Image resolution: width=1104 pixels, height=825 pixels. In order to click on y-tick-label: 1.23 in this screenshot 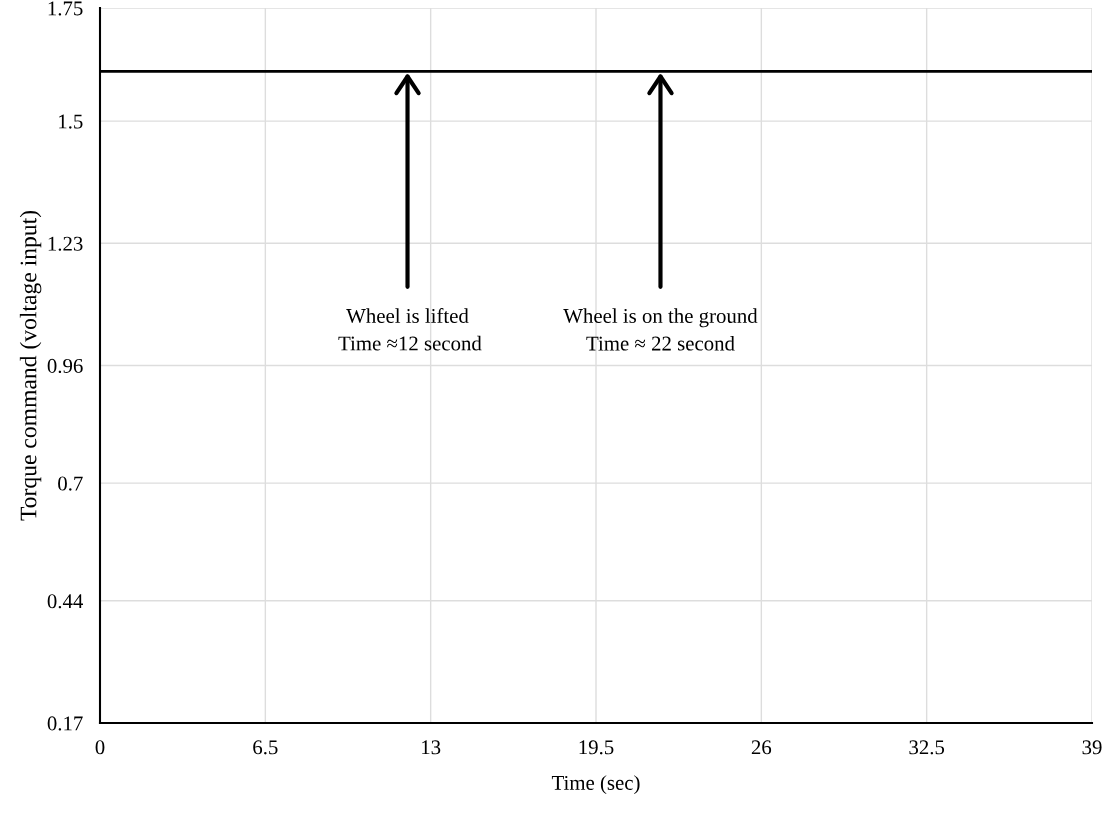, I will do `click(65, 243)`.